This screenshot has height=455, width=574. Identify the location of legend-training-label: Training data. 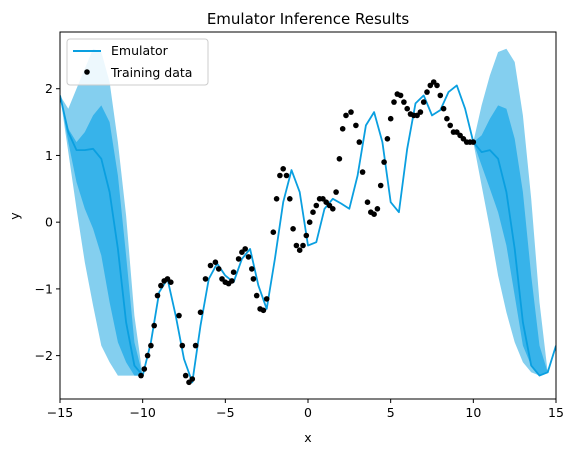
(151, 72).